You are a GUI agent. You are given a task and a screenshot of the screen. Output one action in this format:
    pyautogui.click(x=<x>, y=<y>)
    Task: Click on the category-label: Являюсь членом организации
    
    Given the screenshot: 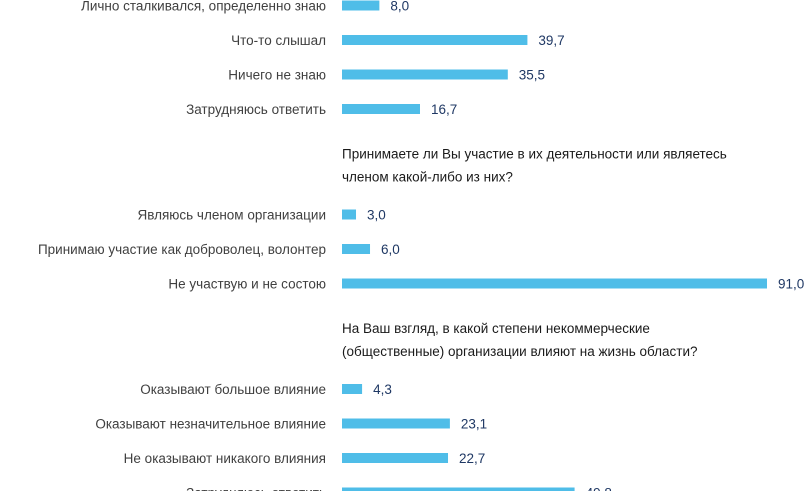 What is the action you would take?
    pyautogui.click(x=231, y=215)
    